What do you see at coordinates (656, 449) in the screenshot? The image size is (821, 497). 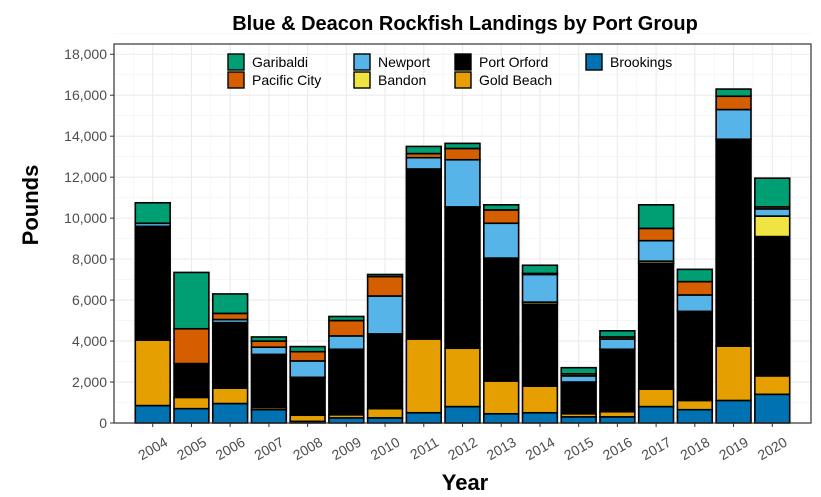 I see `x-tick-label: 2017` at bounding box center [656, 449].